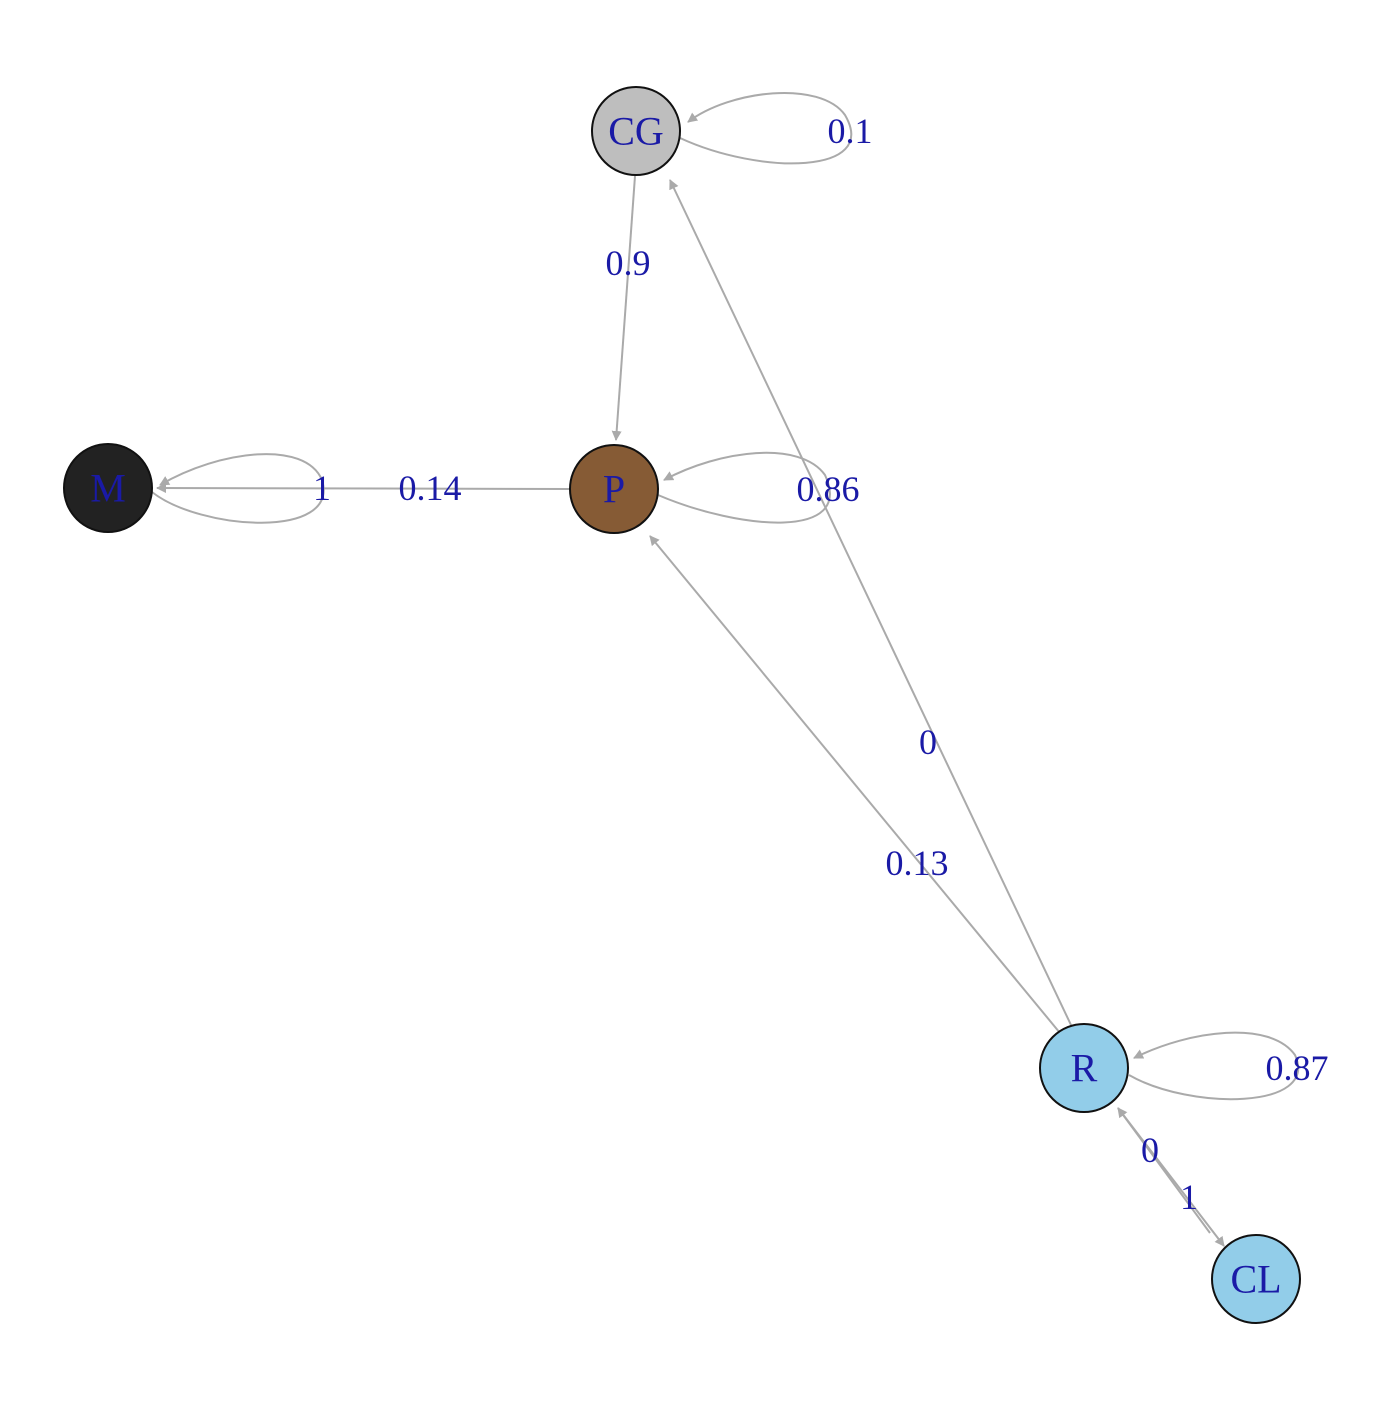  I want to click on edge-r-p, so click(855, 784).